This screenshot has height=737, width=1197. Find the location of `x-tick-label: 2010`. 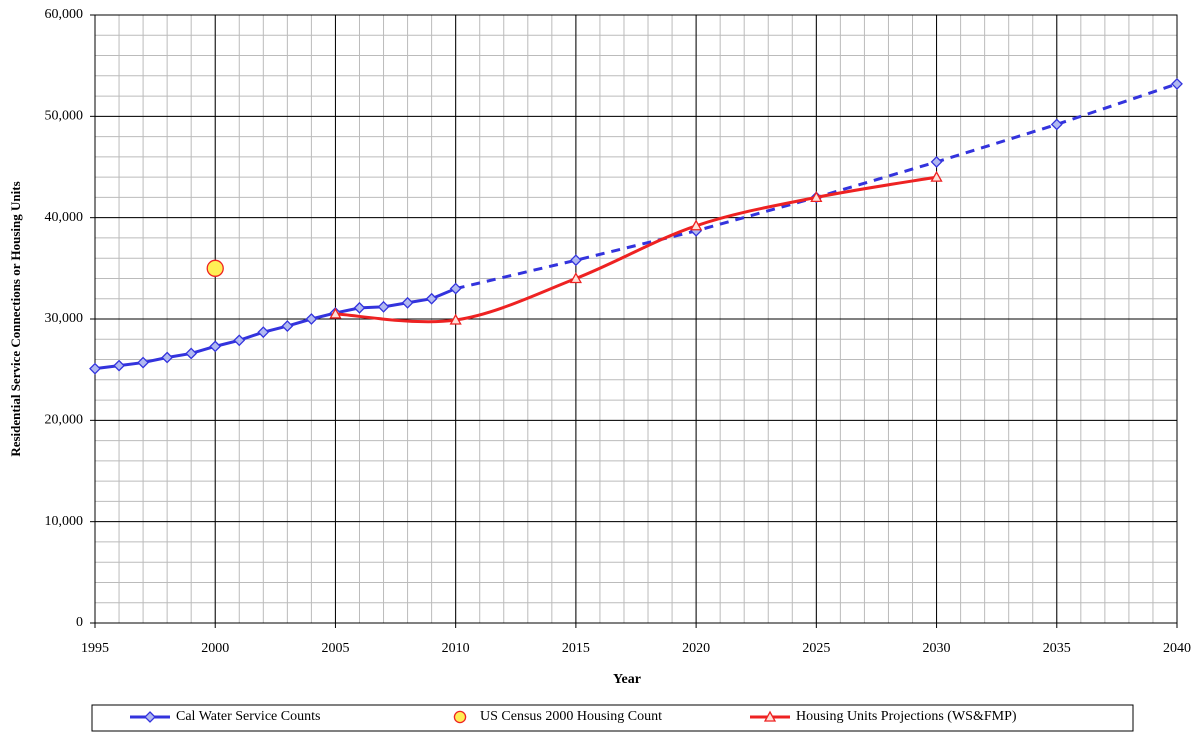

x-tick-label: 2010 is located at coordinates (456, 648).